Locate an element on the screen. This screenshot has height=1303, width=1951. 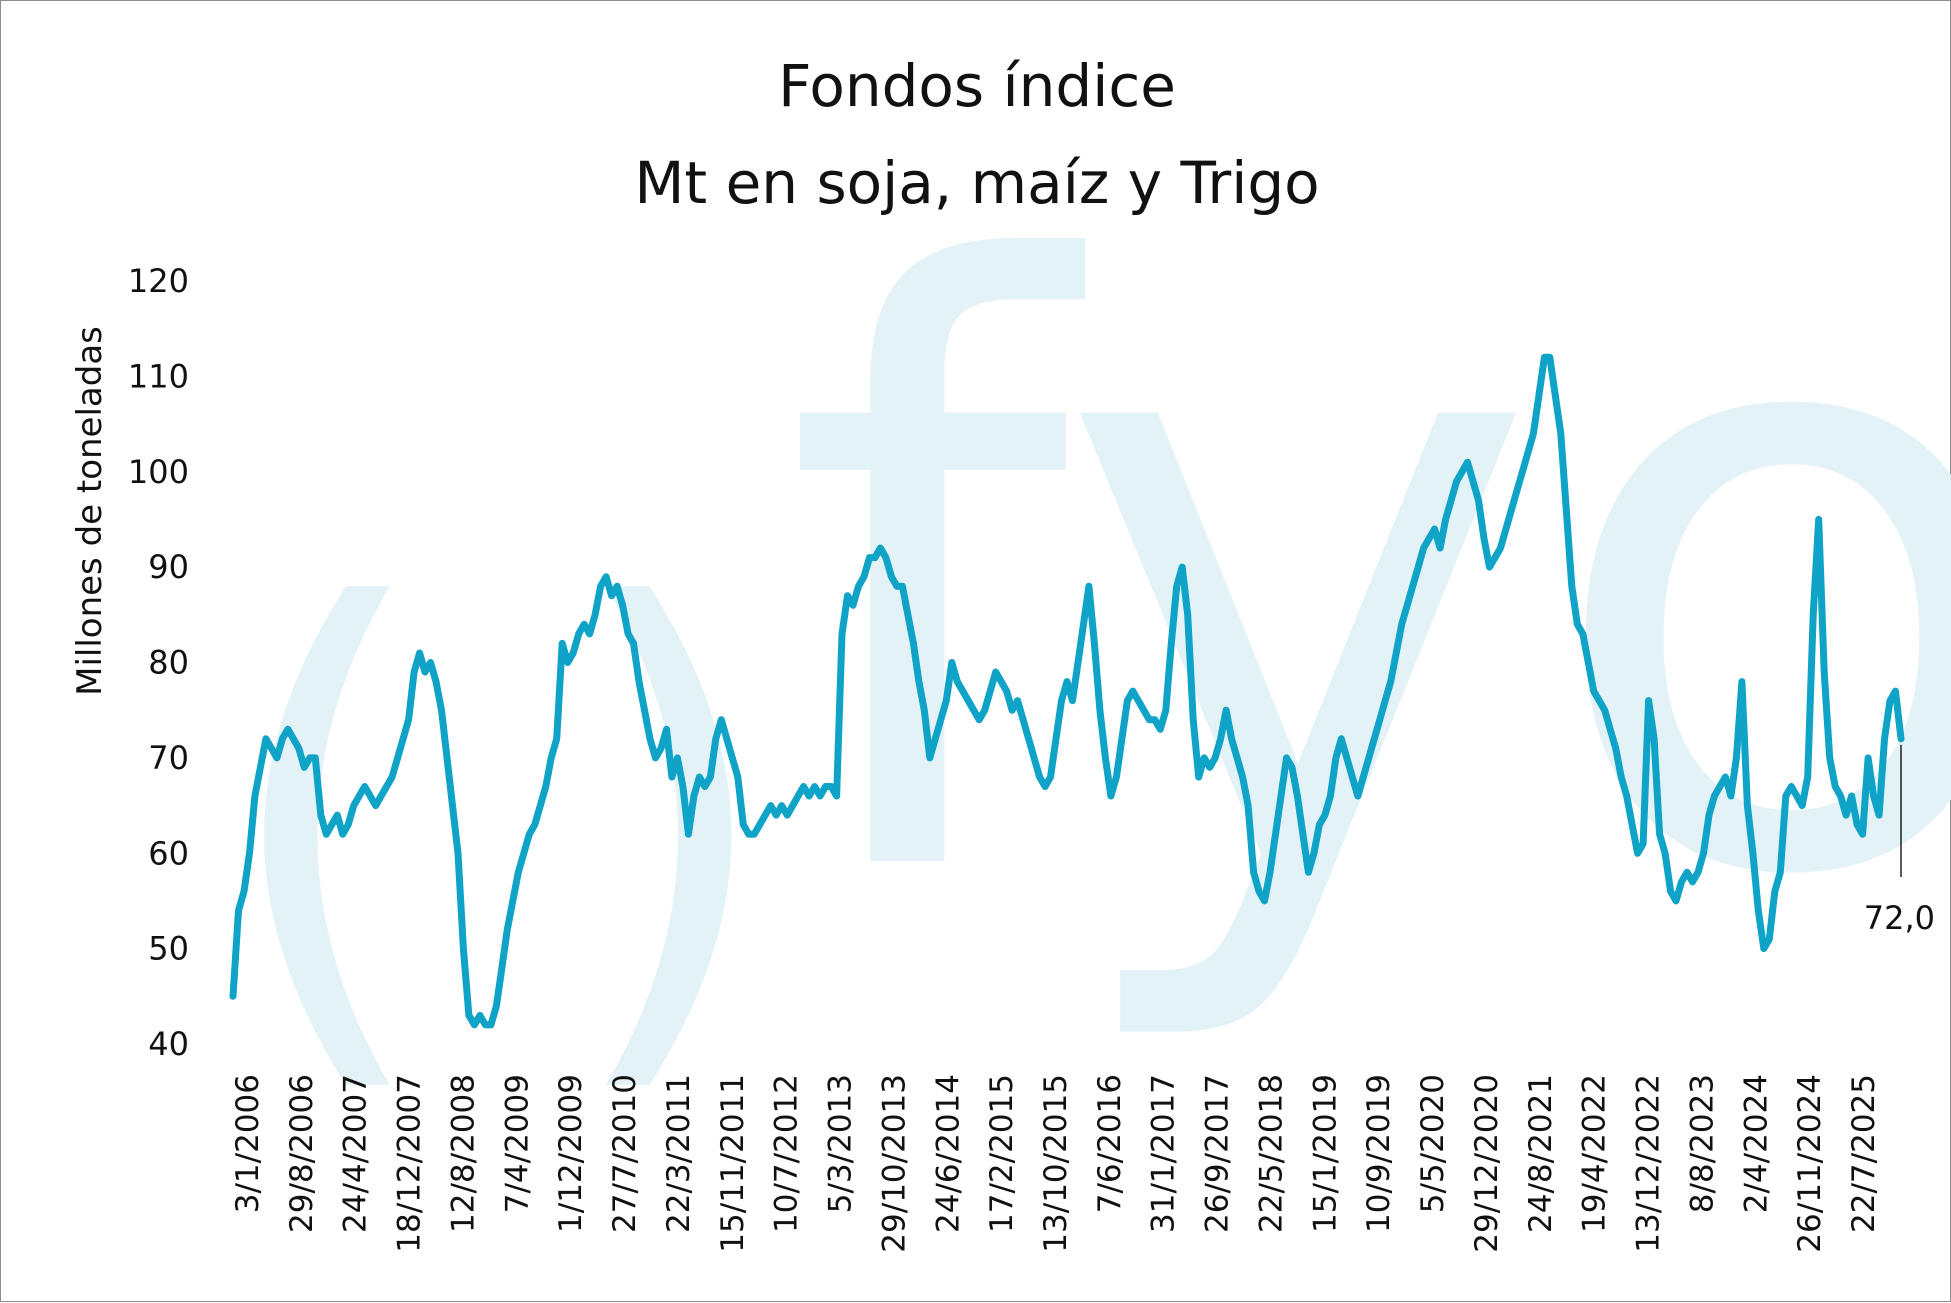
x-tick-label: 7/6/2016 is located at coordinates (1110, 1143).